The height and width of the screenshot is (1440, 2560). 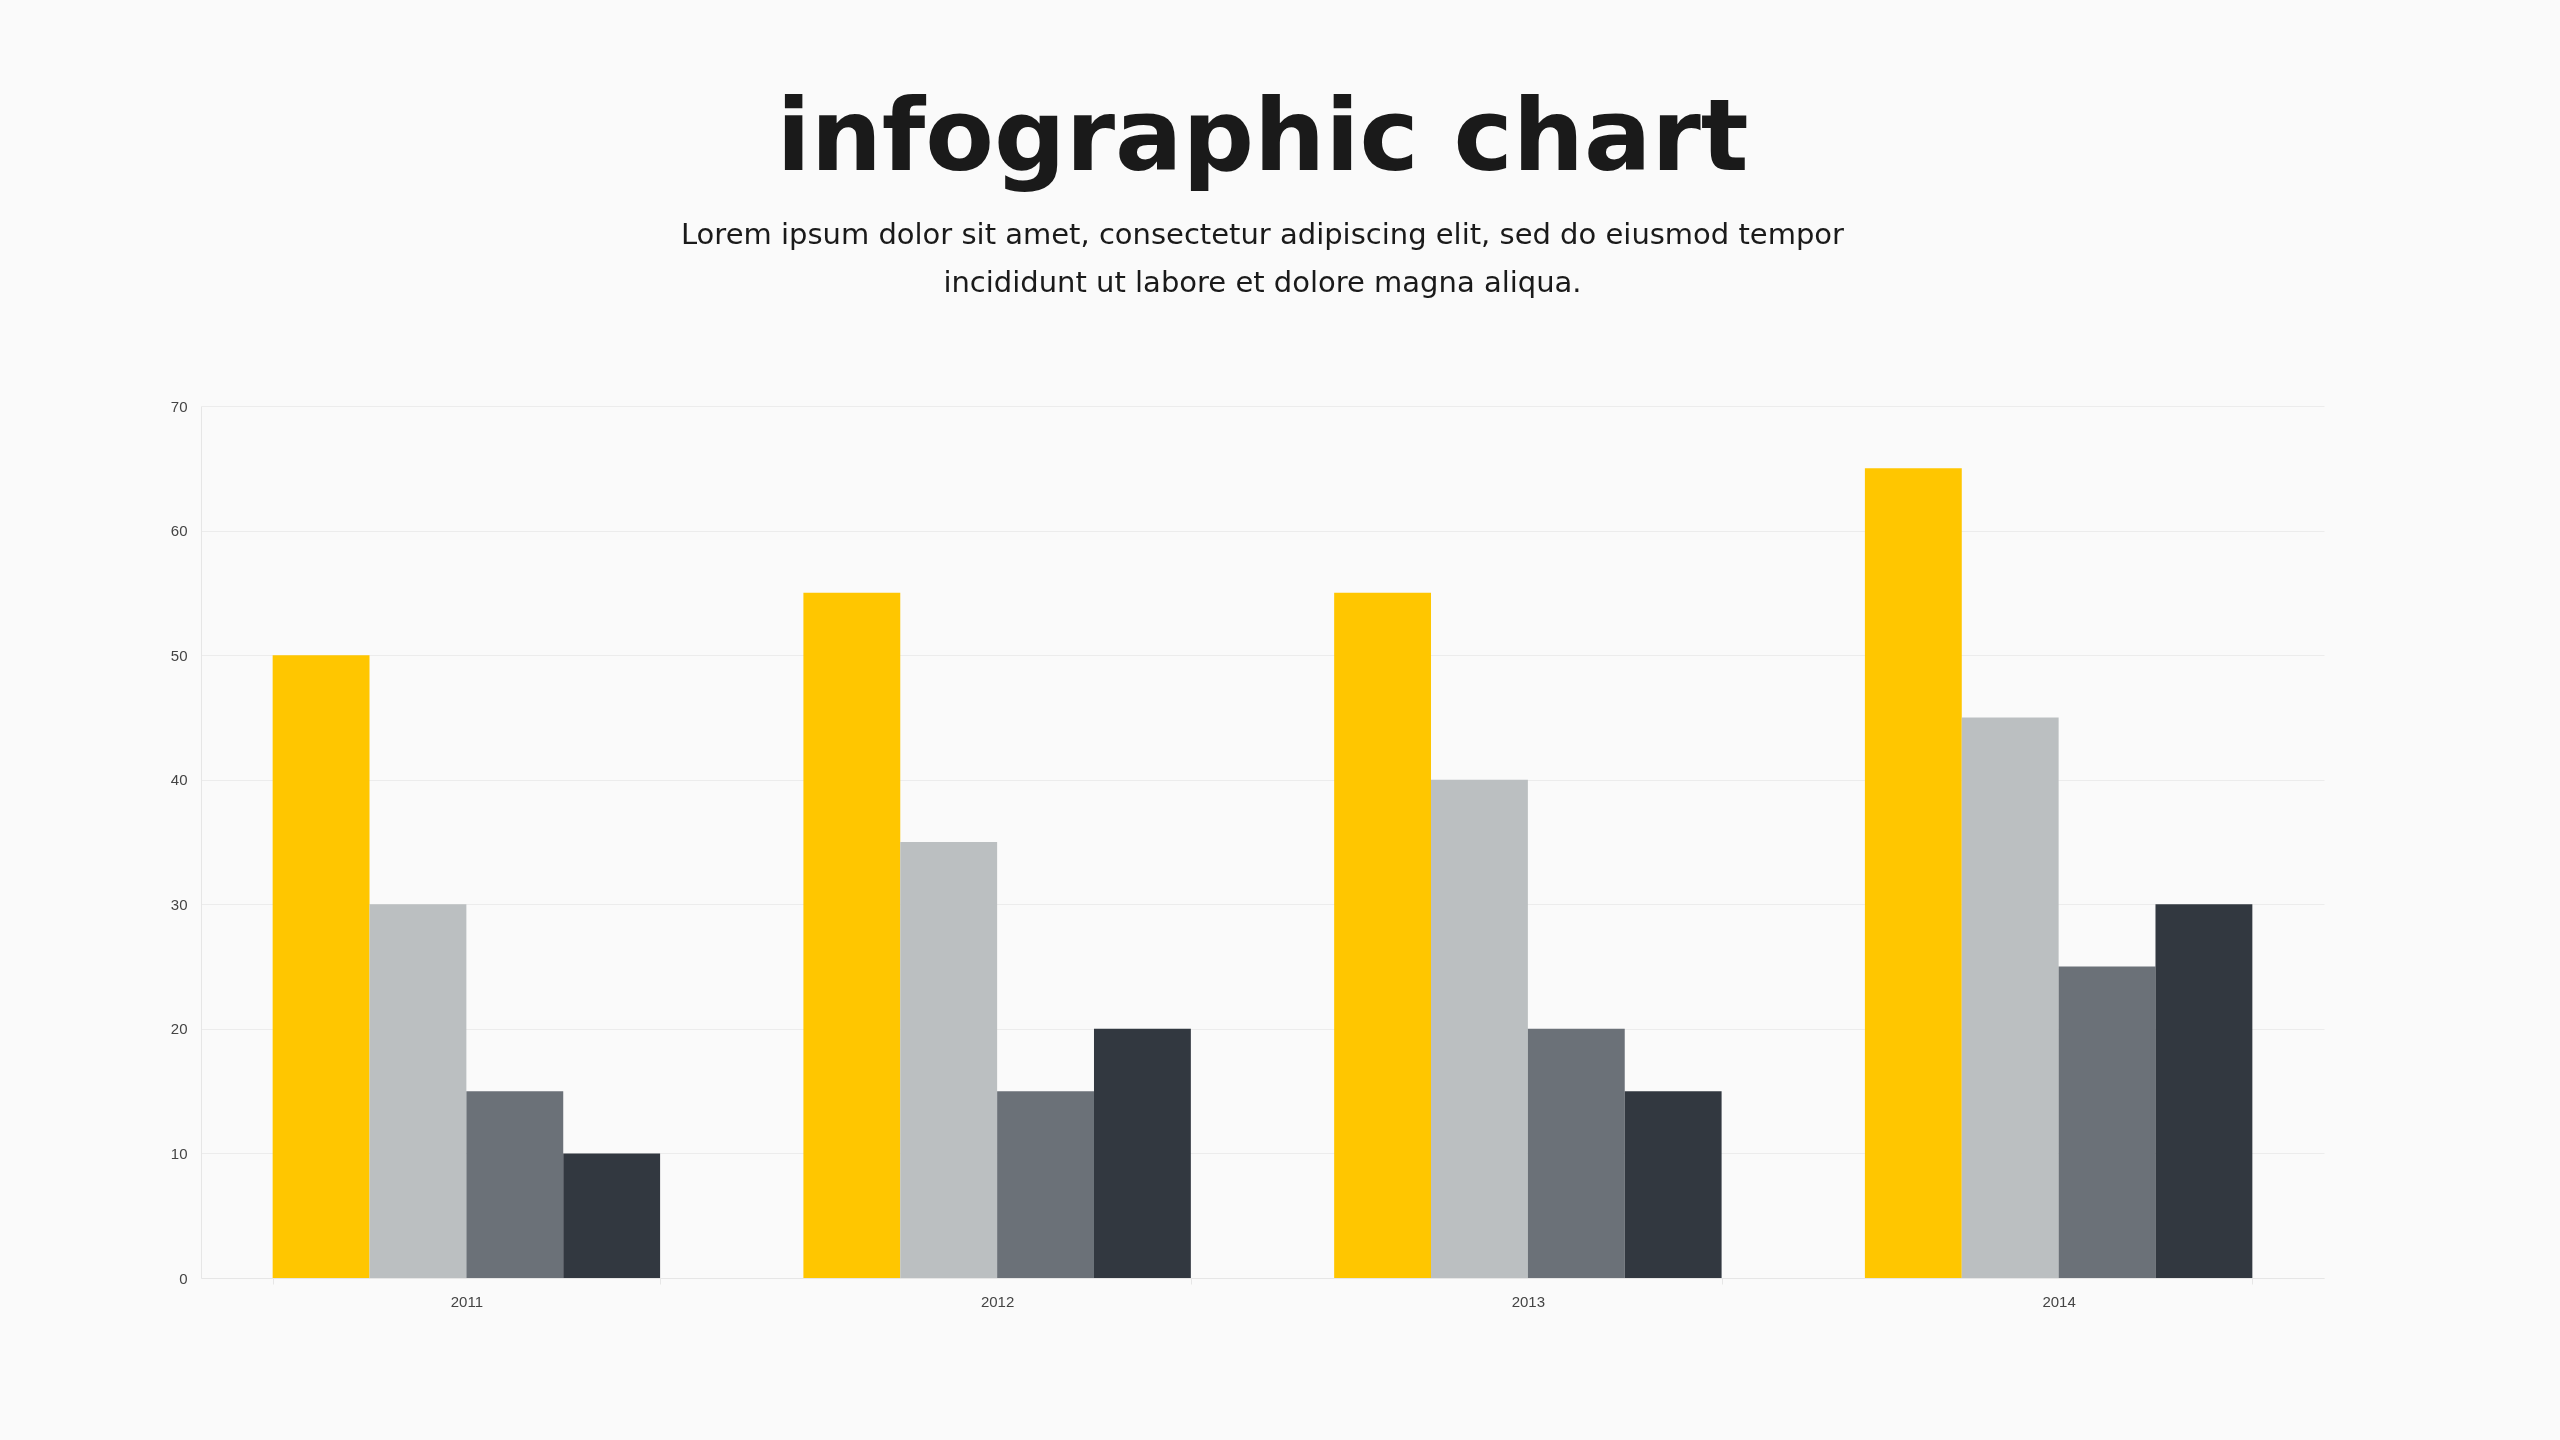 What do you see at coordinates (1262, 258) in the screenshot?
I see `chart-subtitle: Lorem ipsum dolor sit amet, consectetur adipiscing elit, sed do eiusmod tempor incididunt ut labore et dolore magna aliqua.` at bounding box center [1262, 258].